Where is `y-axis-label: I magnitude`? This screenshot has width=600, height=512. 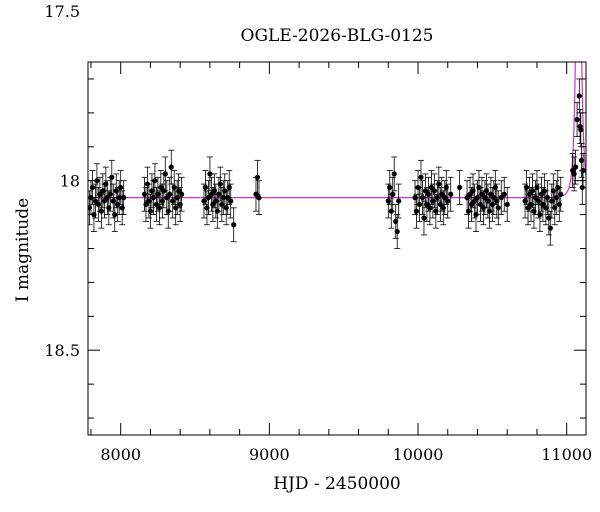 y-axis-label: I magnitude is located at coordinates (23, 250).